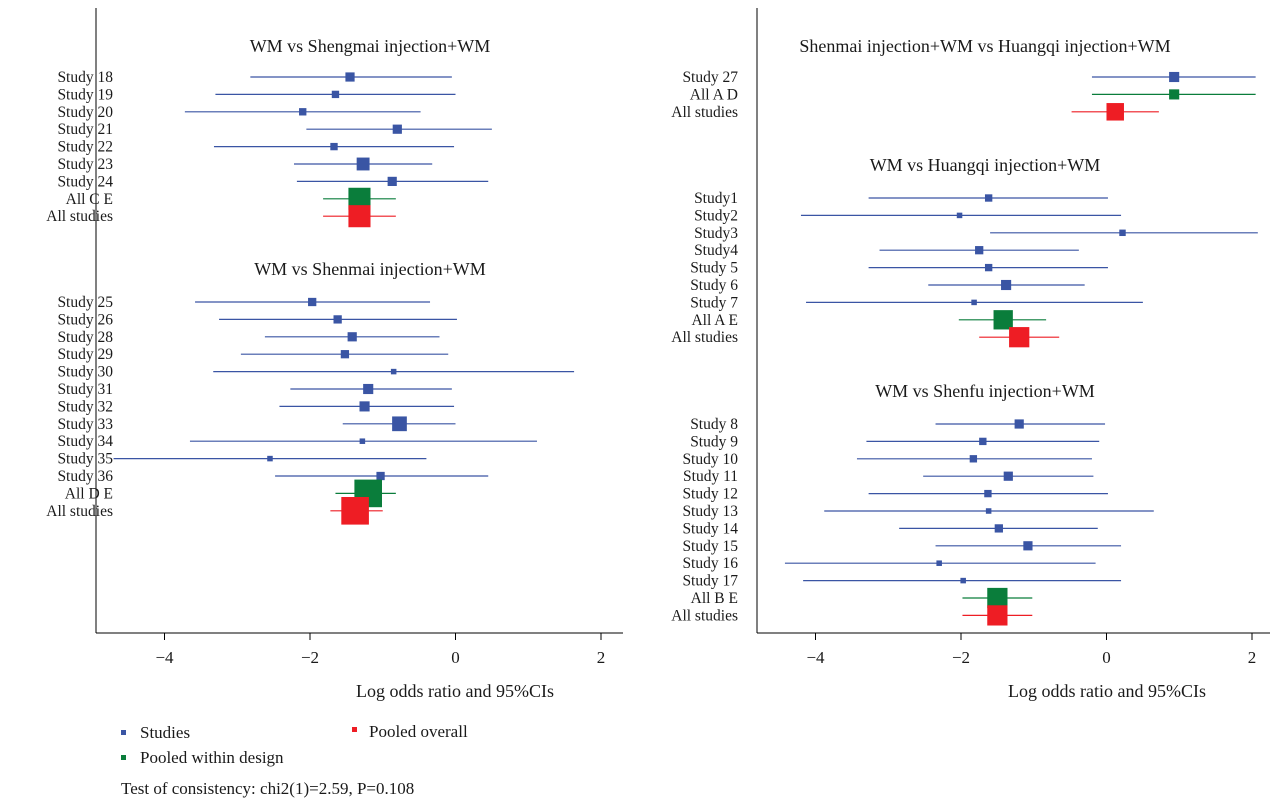 This screenshot has width=1274, height=803. What do you see at coordinates (85, 424) in the screenshot?
I see `row-label: Study 33` at bounding box center [85, 424].